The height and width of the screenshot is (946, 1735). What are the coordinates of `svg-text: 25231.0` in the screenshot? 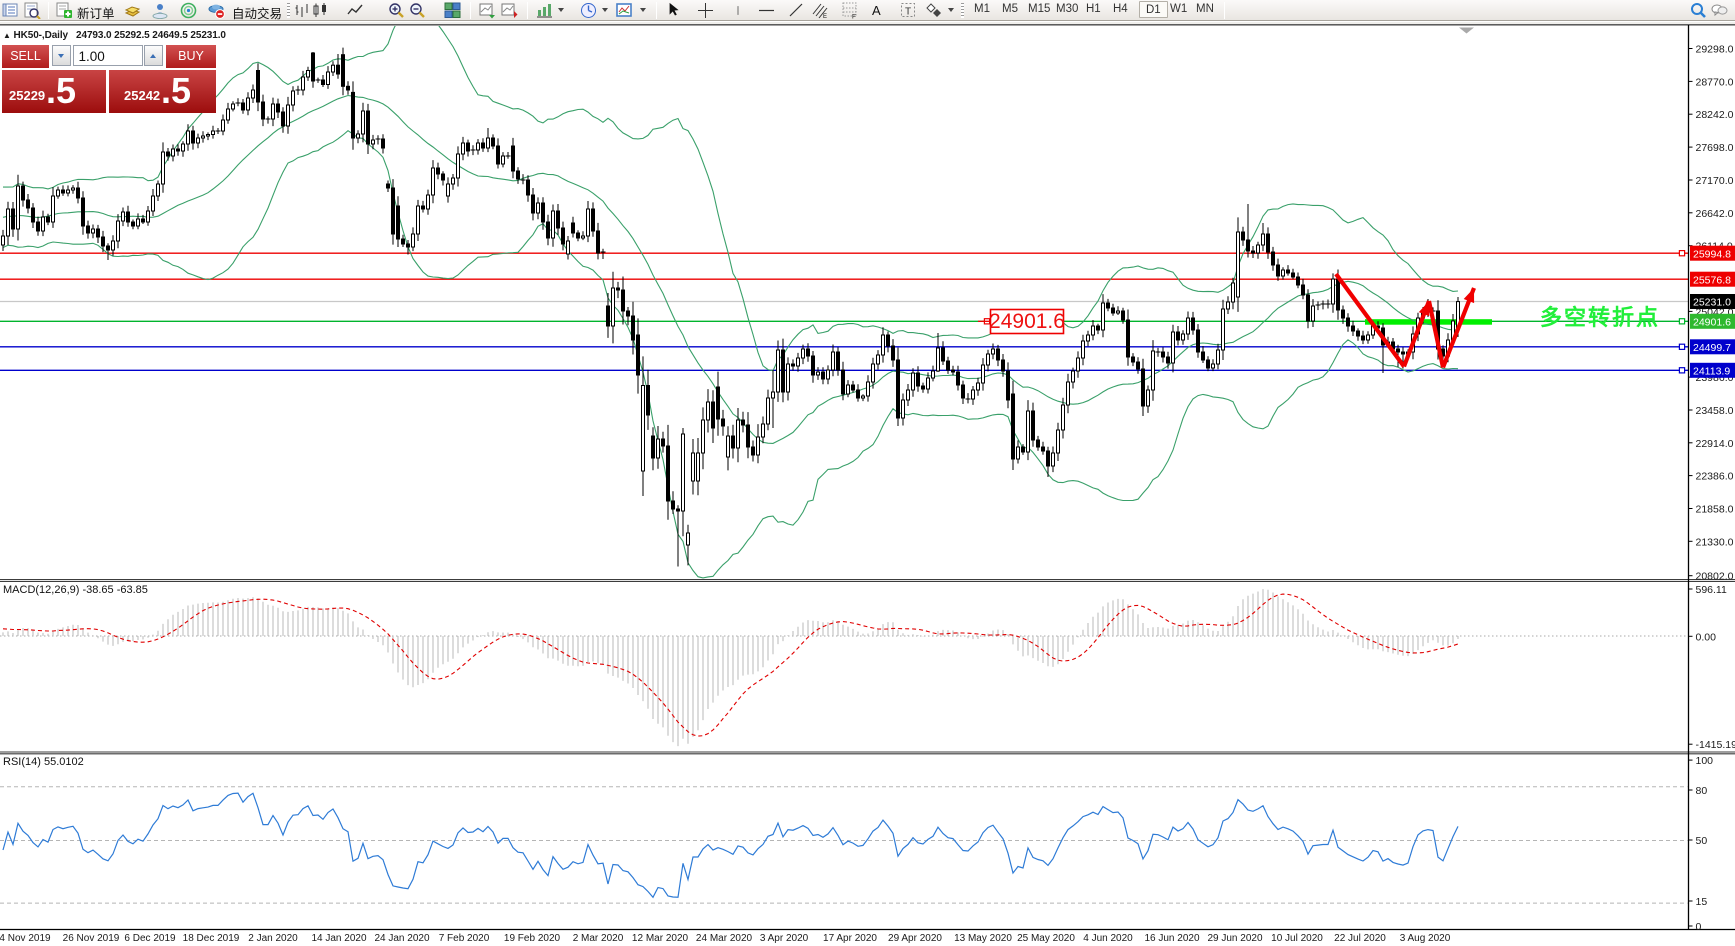 It's located at (1712, 303).